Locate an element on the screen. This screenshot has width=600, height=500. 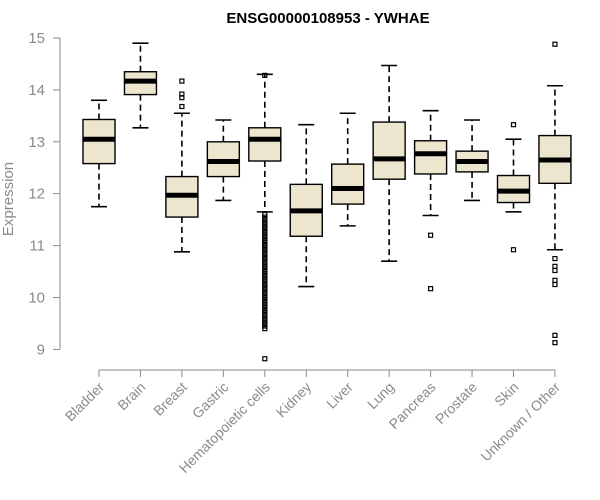
y-tick-label: 10 is located at coordinates (36, 298).